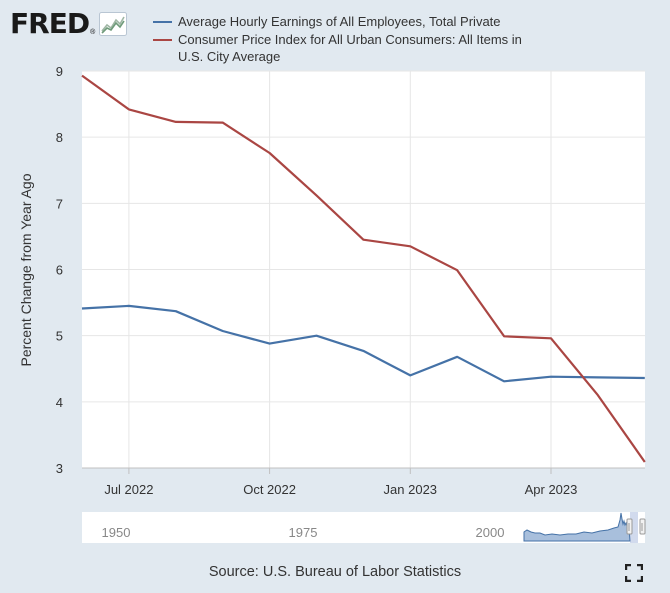  What do you see at coordinates (93, 32) in the screenshot?
I see `logo-registered-mark: ®` at bounding box center [93, 32].